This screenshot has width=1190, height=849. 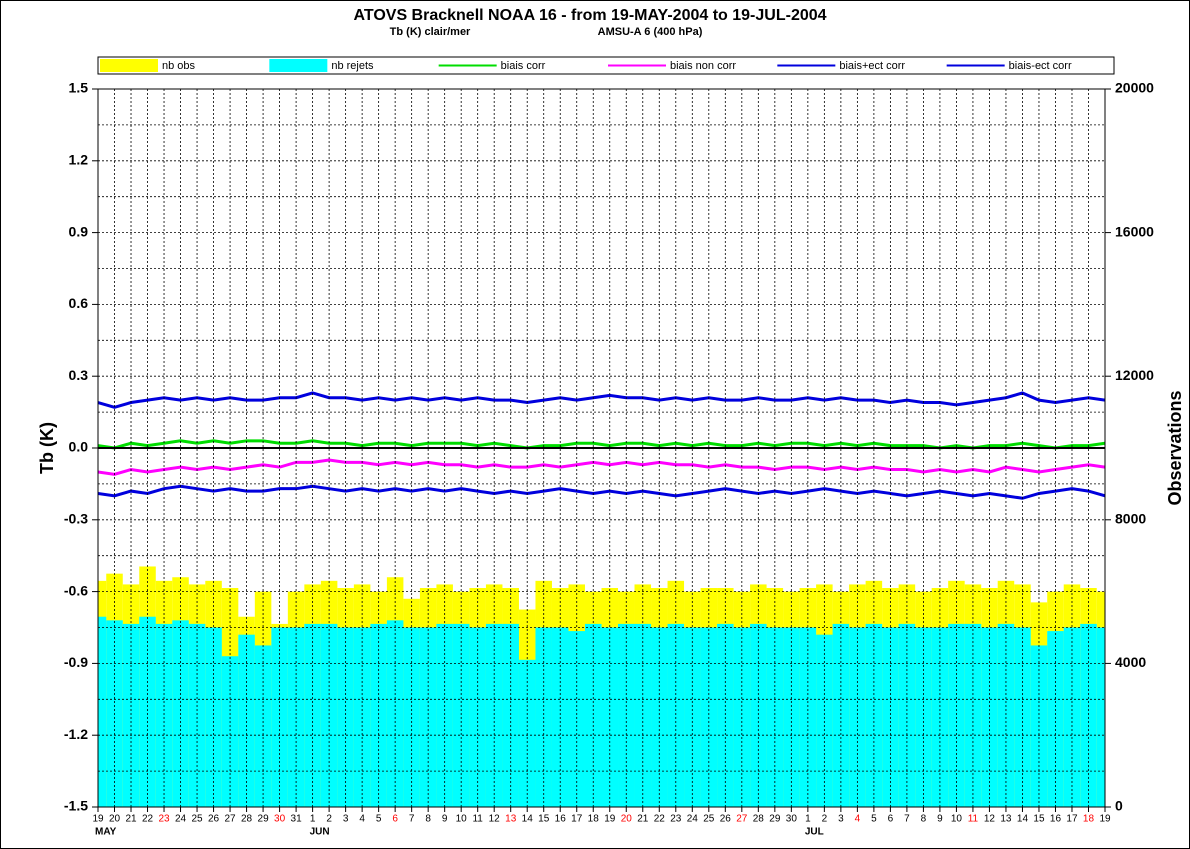 I want to click on x-tick-label: 13, so click(x=1006, y=819).